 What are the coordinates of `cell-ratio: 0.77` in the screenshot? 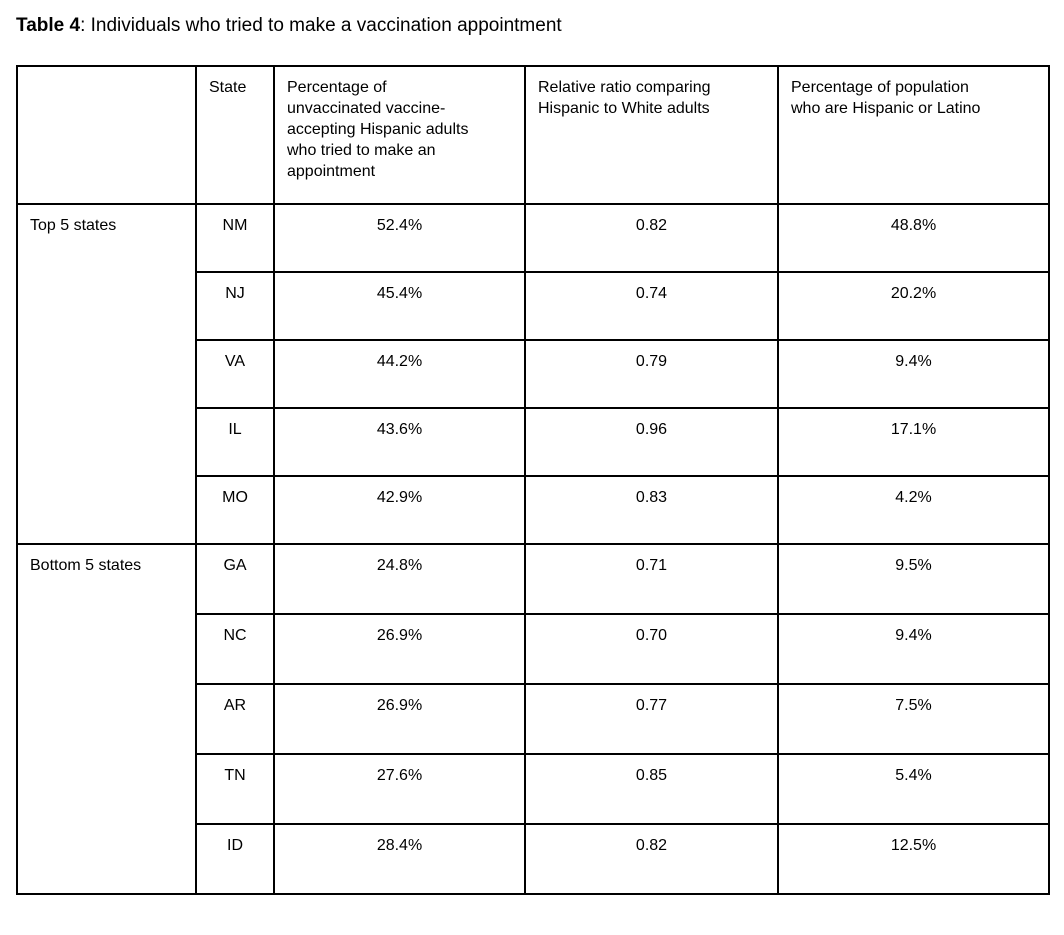 It's located at (651, 719).